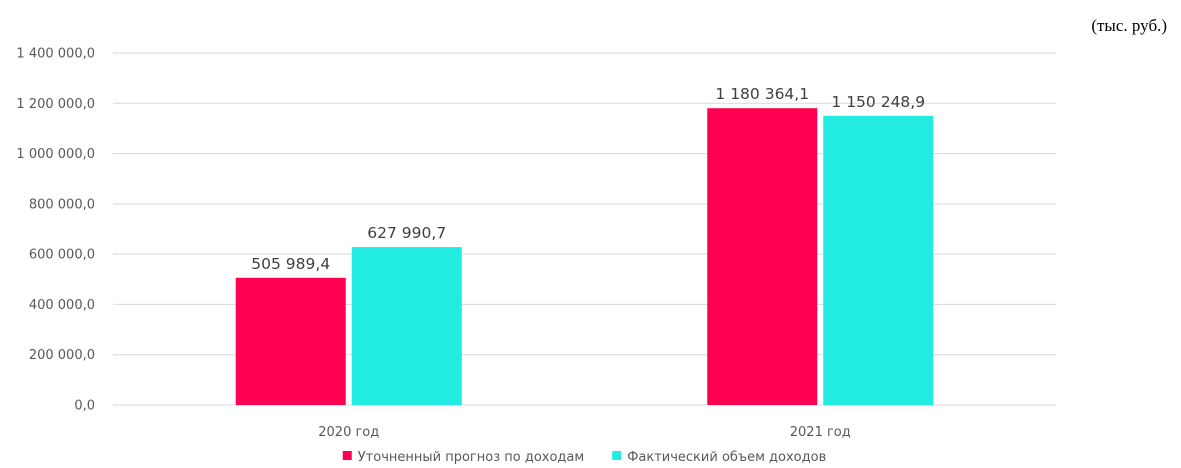  What do you see at coordinates (55, 154) in the screenshot?
I see `y-tick-label: 1 000 000,0` at bounding box center [55, 154].